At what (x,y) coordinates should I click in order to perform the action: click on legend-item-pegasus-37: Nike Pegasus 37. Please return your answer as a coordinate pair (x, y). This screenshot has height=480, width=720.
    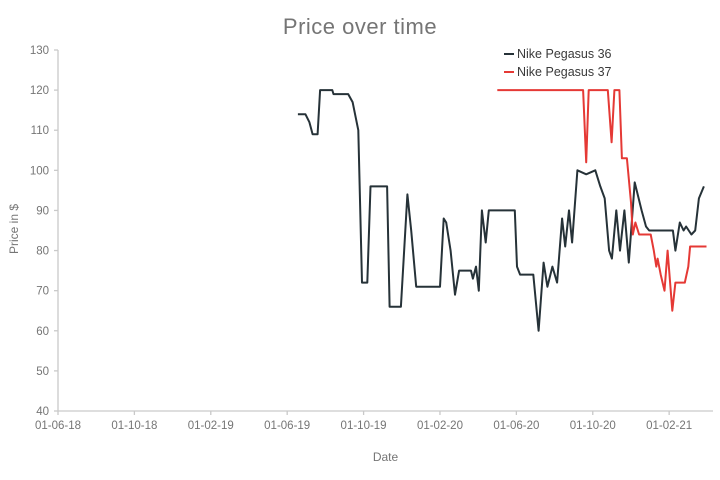
    Looking at the image, I should click on (558, 72).